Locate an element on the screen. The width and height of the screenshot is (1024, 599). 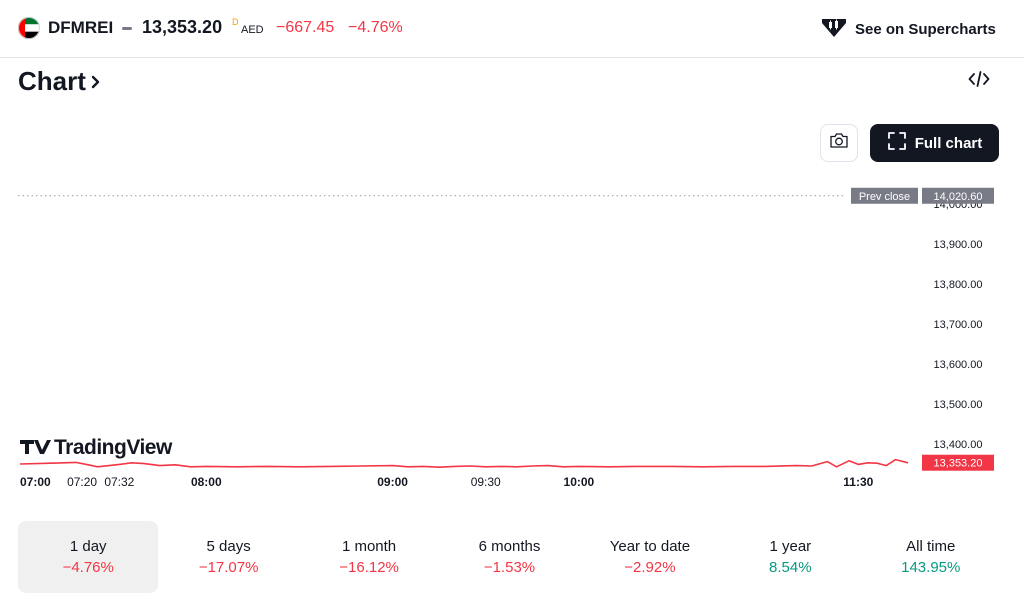
price-change-percent: −4.76% is located at coordinates (375, 27).